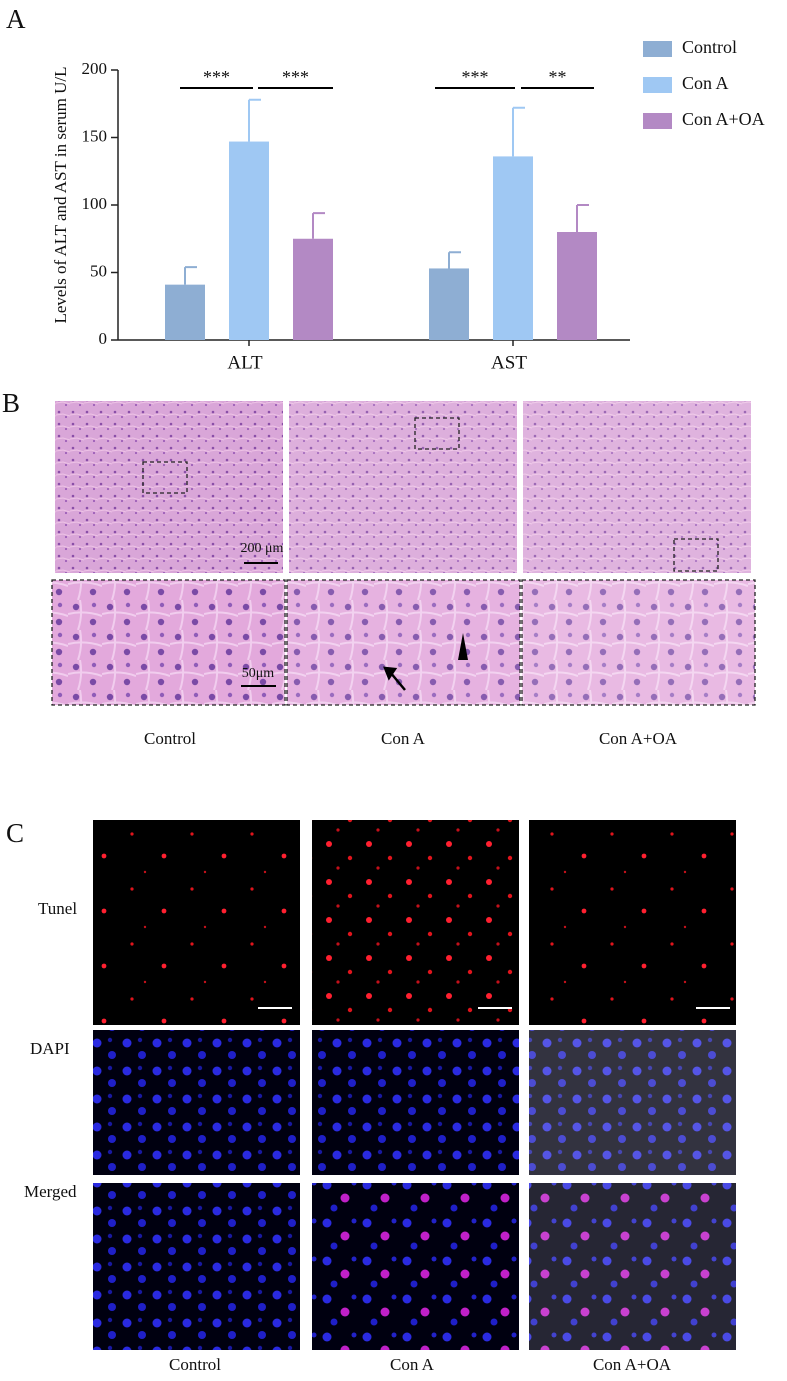  I want to click on arrowhead, so click(463, 646).